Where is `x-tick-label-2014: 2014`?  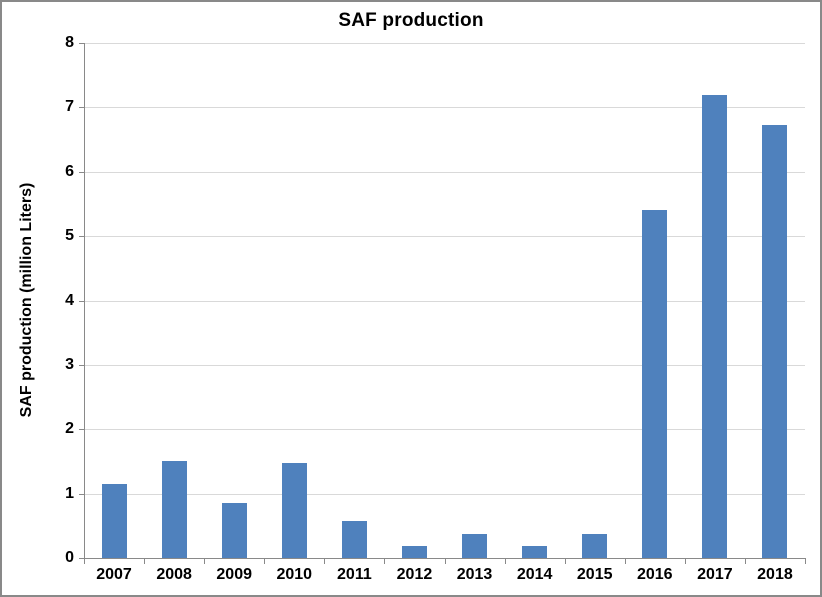
x-tick-label-2014: 2014 is located at coordinates (534, 574).